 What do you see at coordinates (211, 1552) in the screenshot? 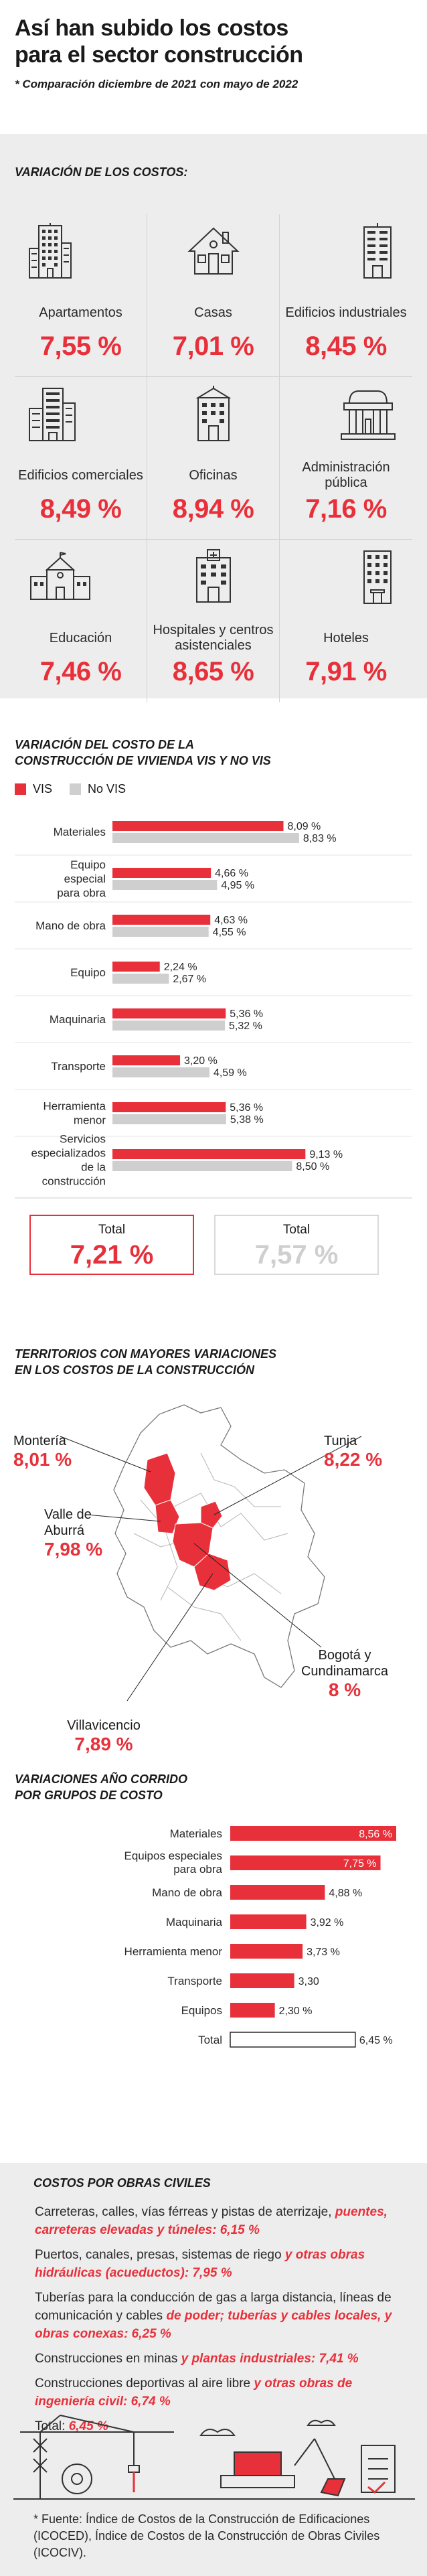
I see `colombia-map` at bounding box center [211, 1552].